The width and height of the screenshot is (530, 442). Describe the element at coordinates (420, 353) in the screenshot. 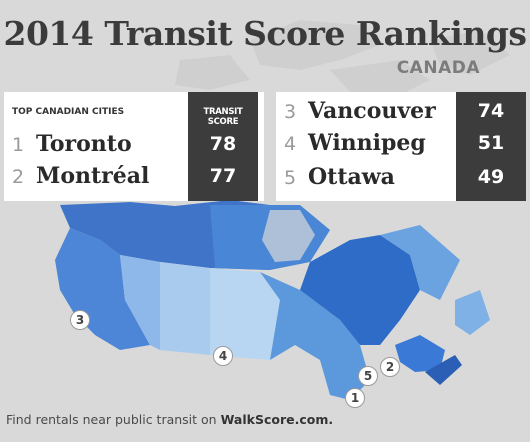

I see `region-maritimes` at that location.